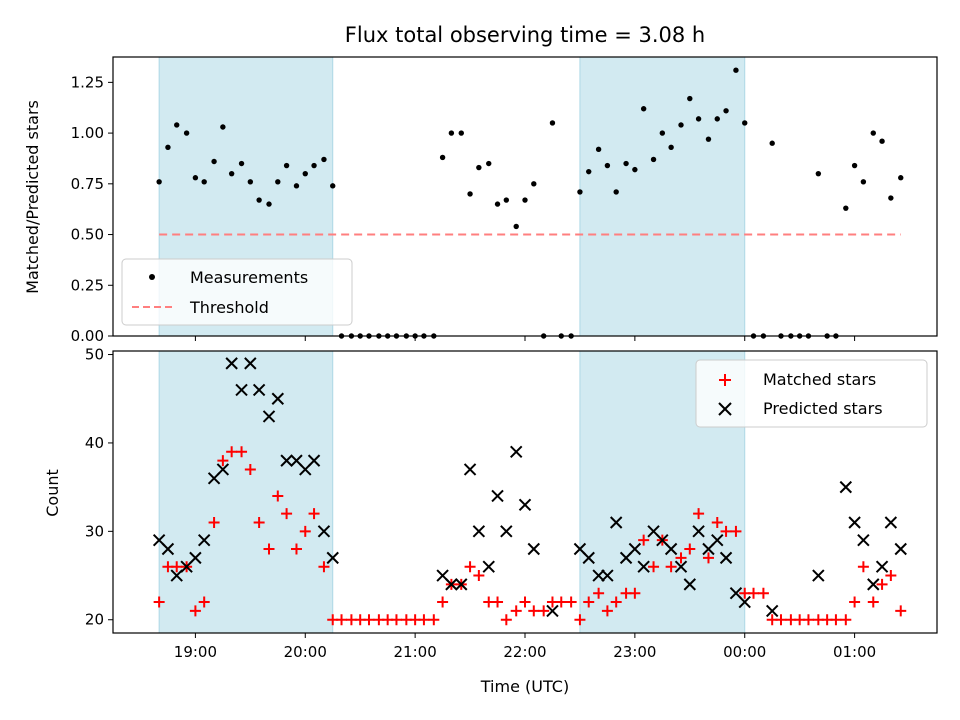 The image size is (960, 720). Describe the element at coordinates (87, 285) in the screenshot. I see `top-y-tick-label: 0.25` at that location.